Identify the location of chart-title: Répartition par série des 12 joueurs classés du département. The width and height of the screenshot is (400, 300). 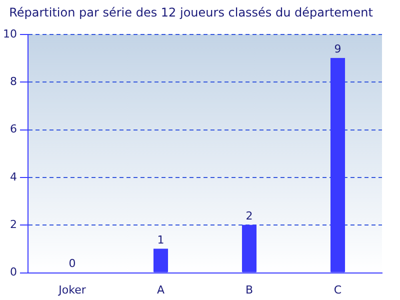
(191, 12).